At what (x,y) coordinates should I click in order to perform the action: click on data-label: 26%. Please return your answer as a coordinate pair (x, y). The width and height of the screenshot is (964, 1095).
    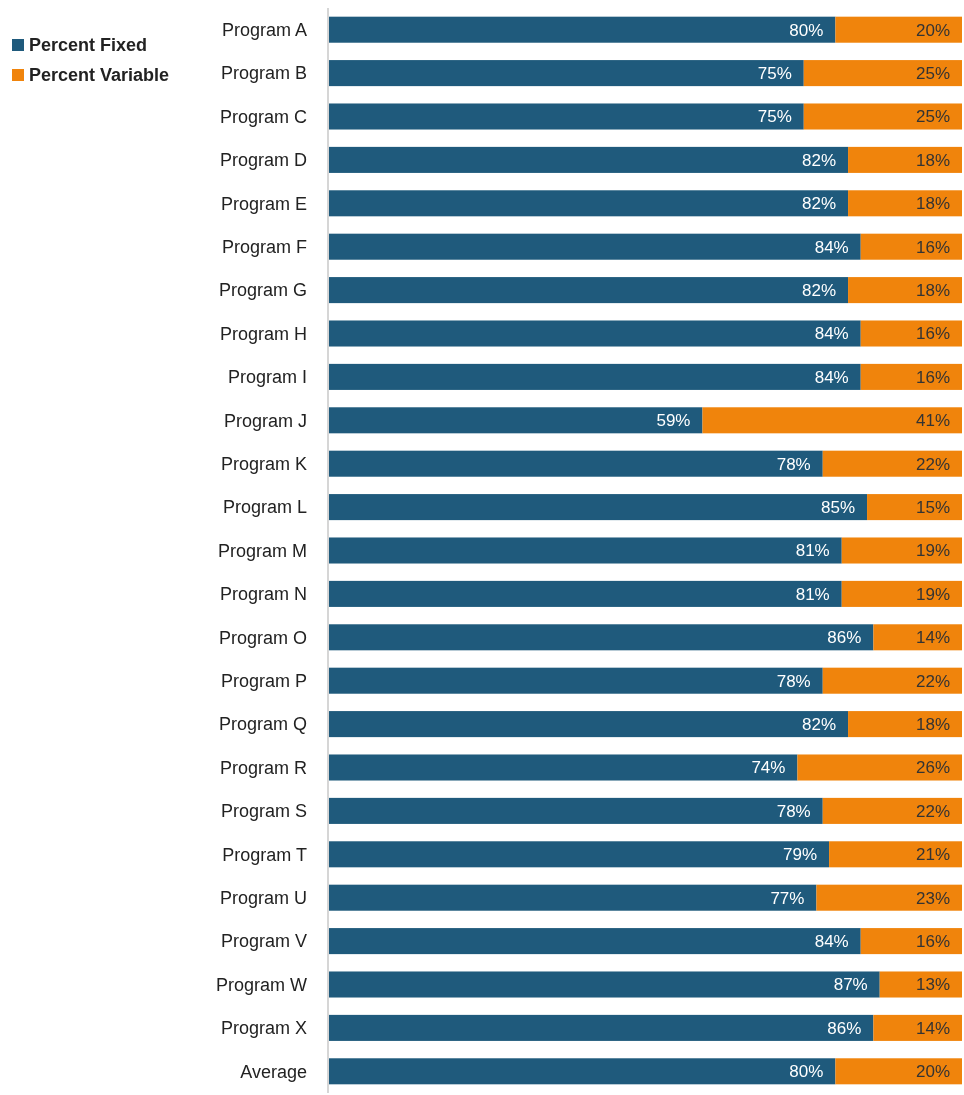
    Looking at the image, I should click on (932, 768).